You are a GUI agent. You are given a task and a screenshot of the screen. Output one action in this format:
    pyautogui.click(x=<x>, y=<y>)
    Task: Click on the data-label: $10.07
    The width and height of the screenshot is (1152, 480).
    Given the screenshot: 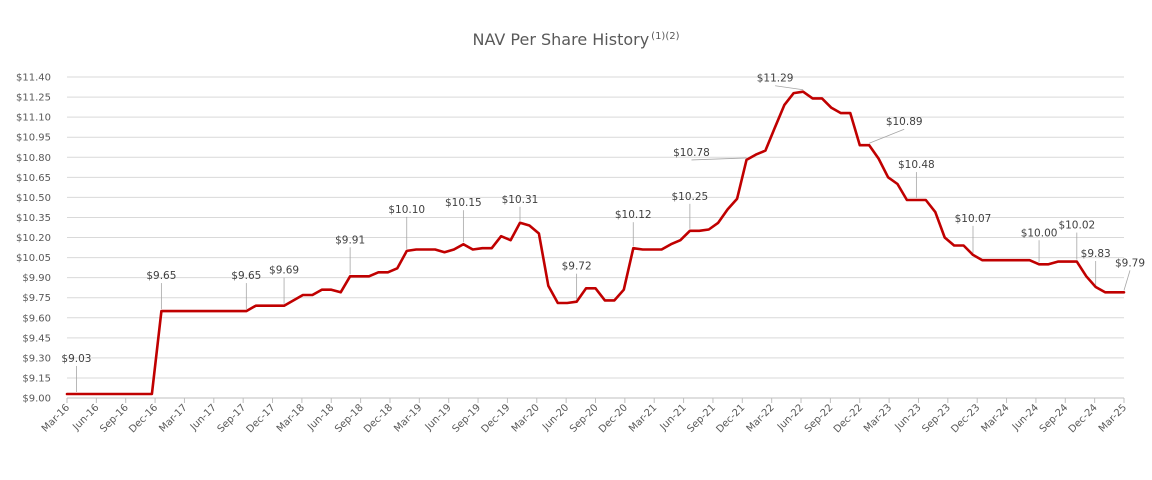 What is the action you would take?
    pyautogui.click(x=973, y=219)
    